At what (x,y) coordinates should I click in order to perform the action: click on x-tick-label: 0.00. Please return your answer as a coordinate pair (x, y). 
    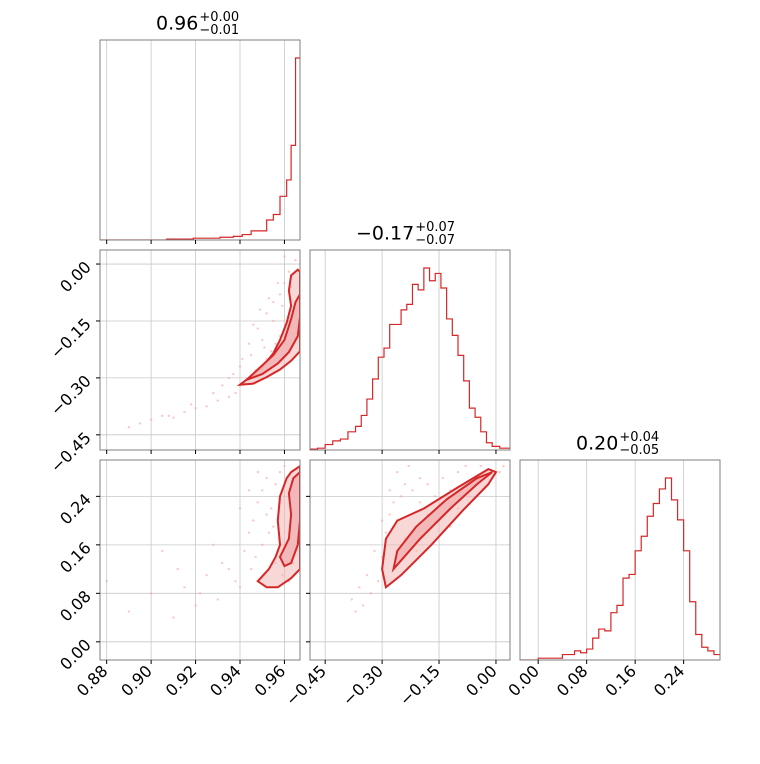
    Looking at the image, I should click on (481, 680).